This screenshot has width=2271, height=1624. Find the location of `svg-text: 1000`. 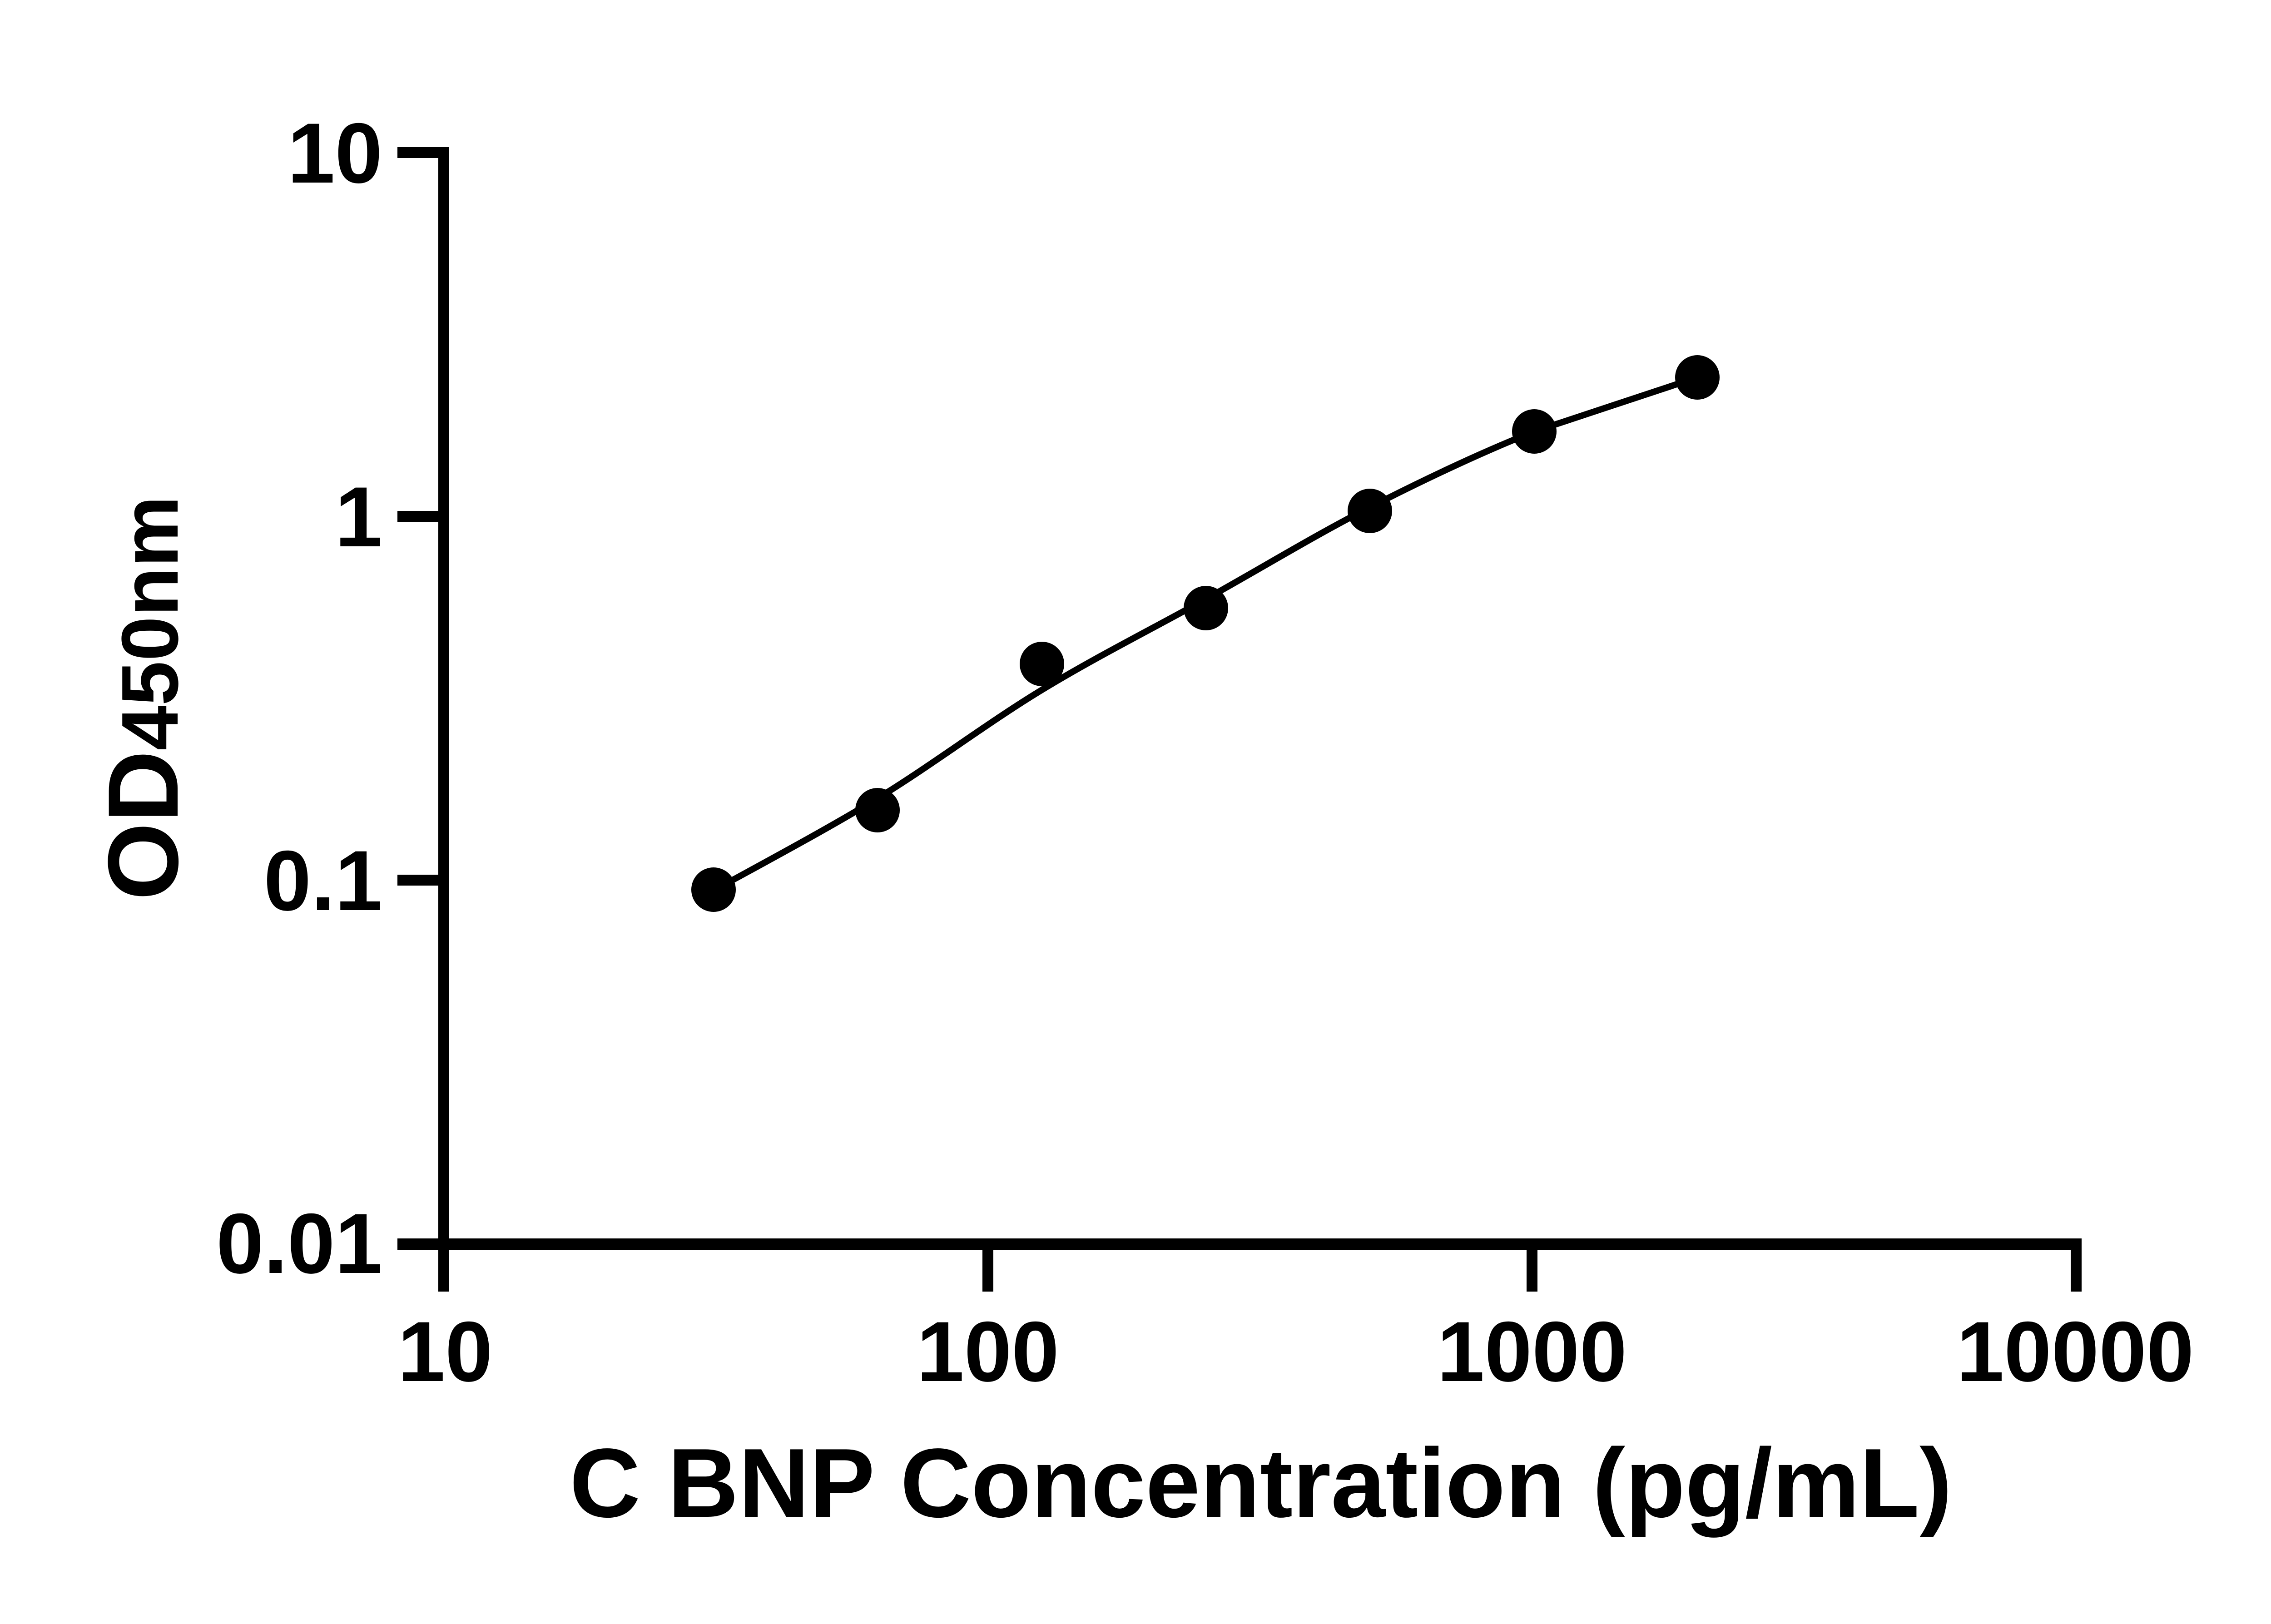

svg-text: 1000 is located at coordinates (1532, 1351).